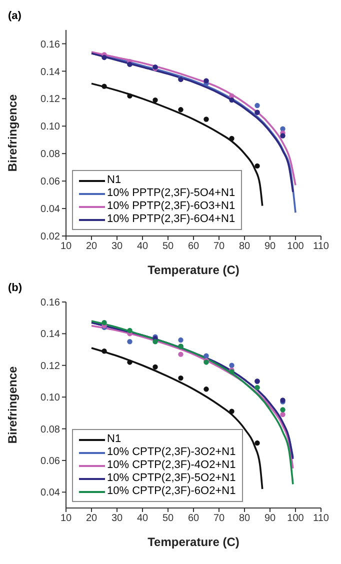 Image resolution: width=341 pixels, height=564 pixels. Describe the element at coordinates (16, 288) in the screenshot. I see `chart-title: (b)` at that location.